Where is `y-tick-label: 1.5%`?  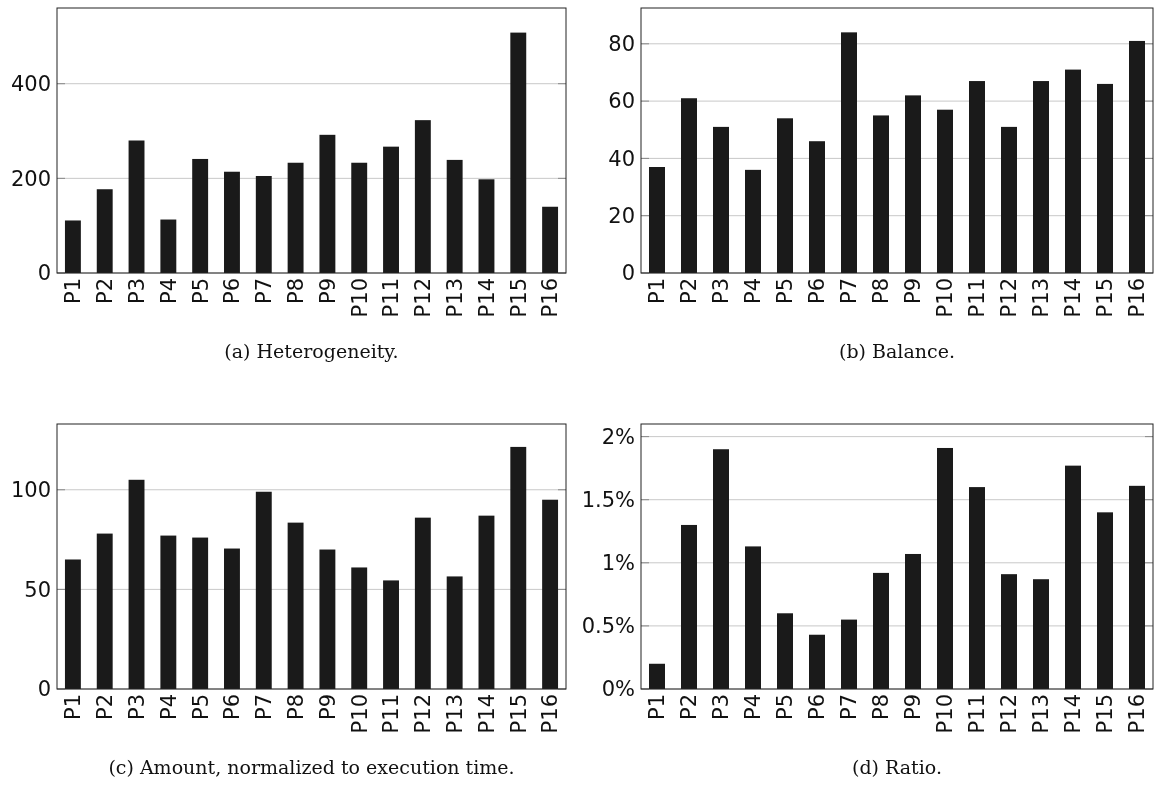
y-tick-label: 1.5% is located at coordinates (608, 500).